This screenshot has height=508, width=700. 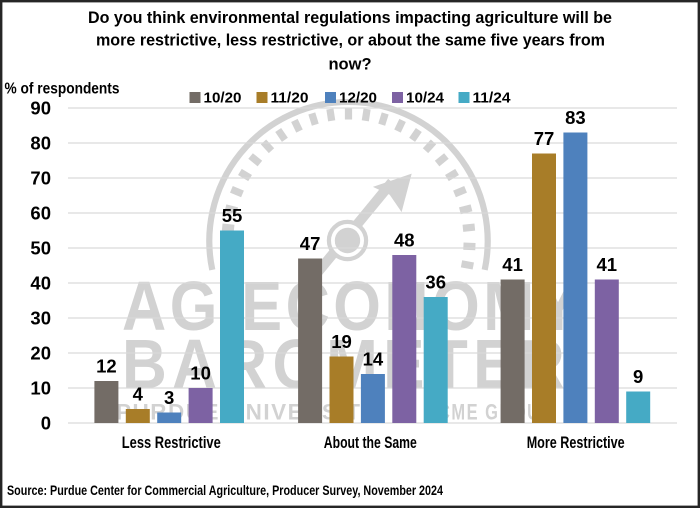 What do you see at coordinates (492, 98) in the screenshot?
I see `svg-text: 11/24` at bounding box center [492, 98].